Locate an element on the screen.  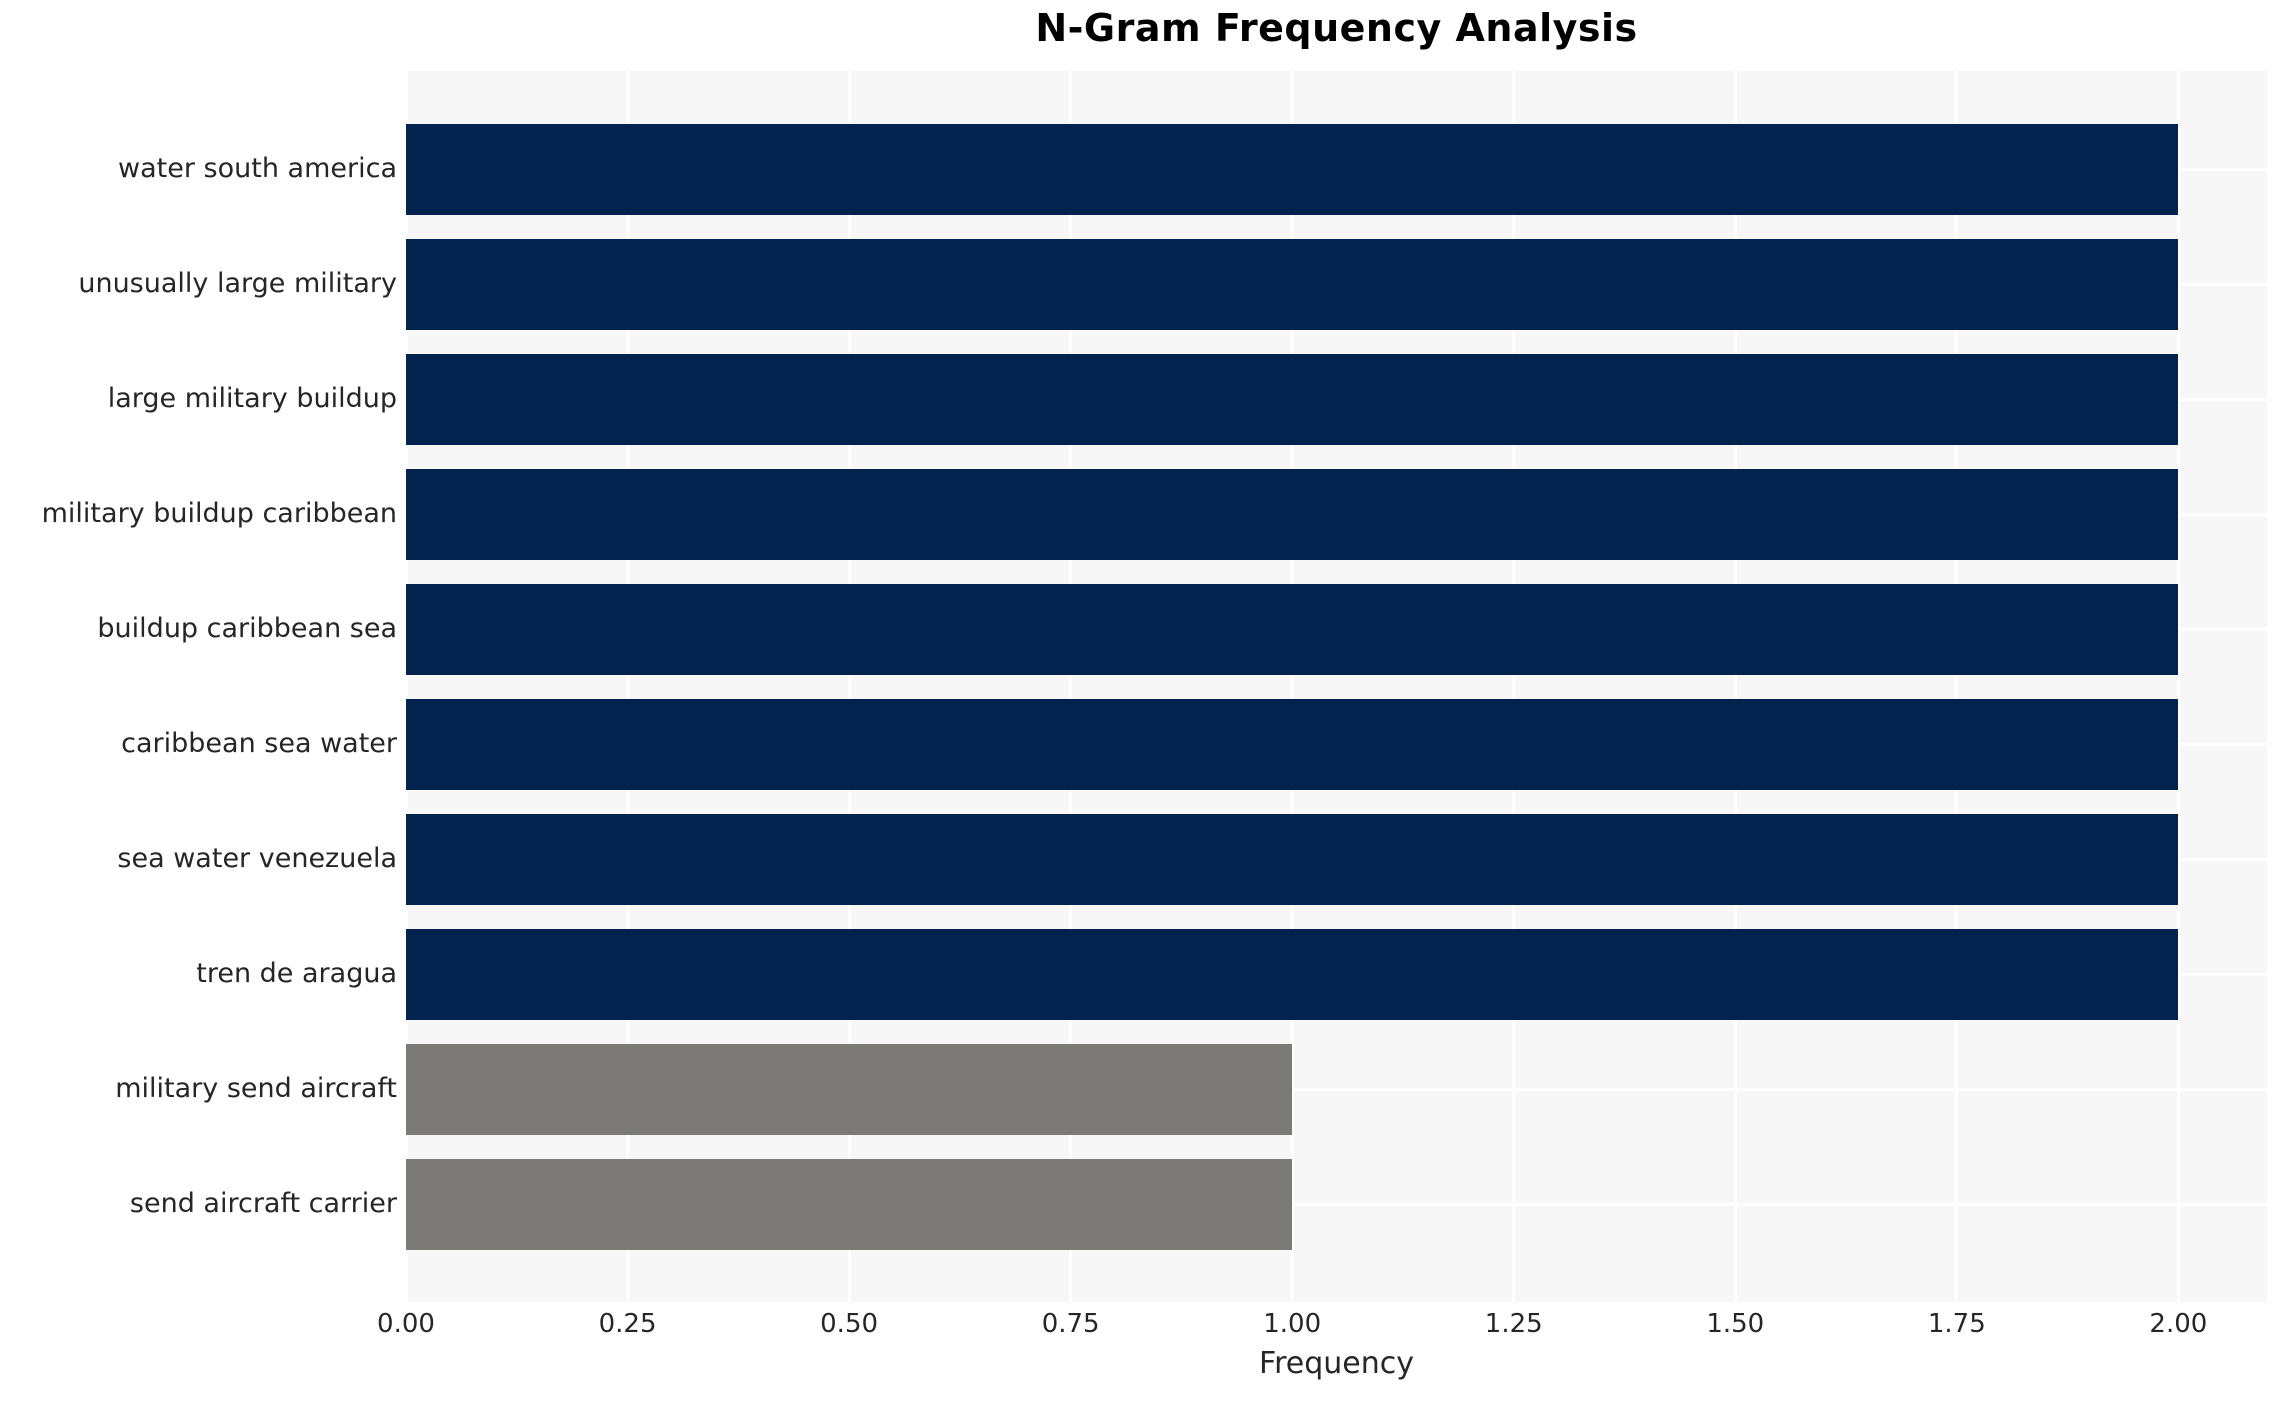
bar-military-buildup-caribbean is located at coordinates (1292, 514).